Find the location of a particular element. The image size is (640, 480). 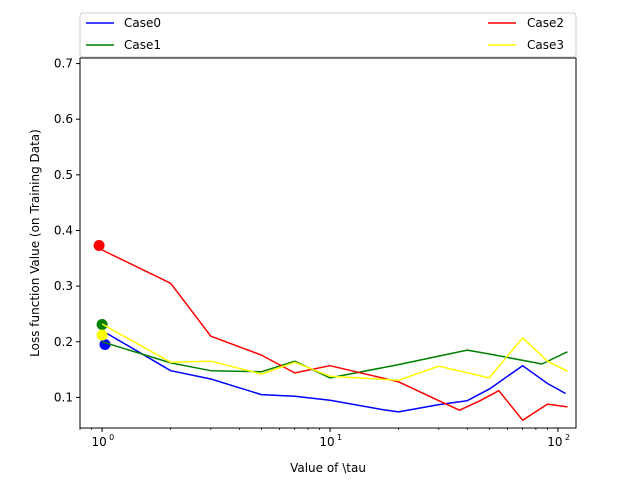

series-line-case0 is located at coordinates (333, 371).